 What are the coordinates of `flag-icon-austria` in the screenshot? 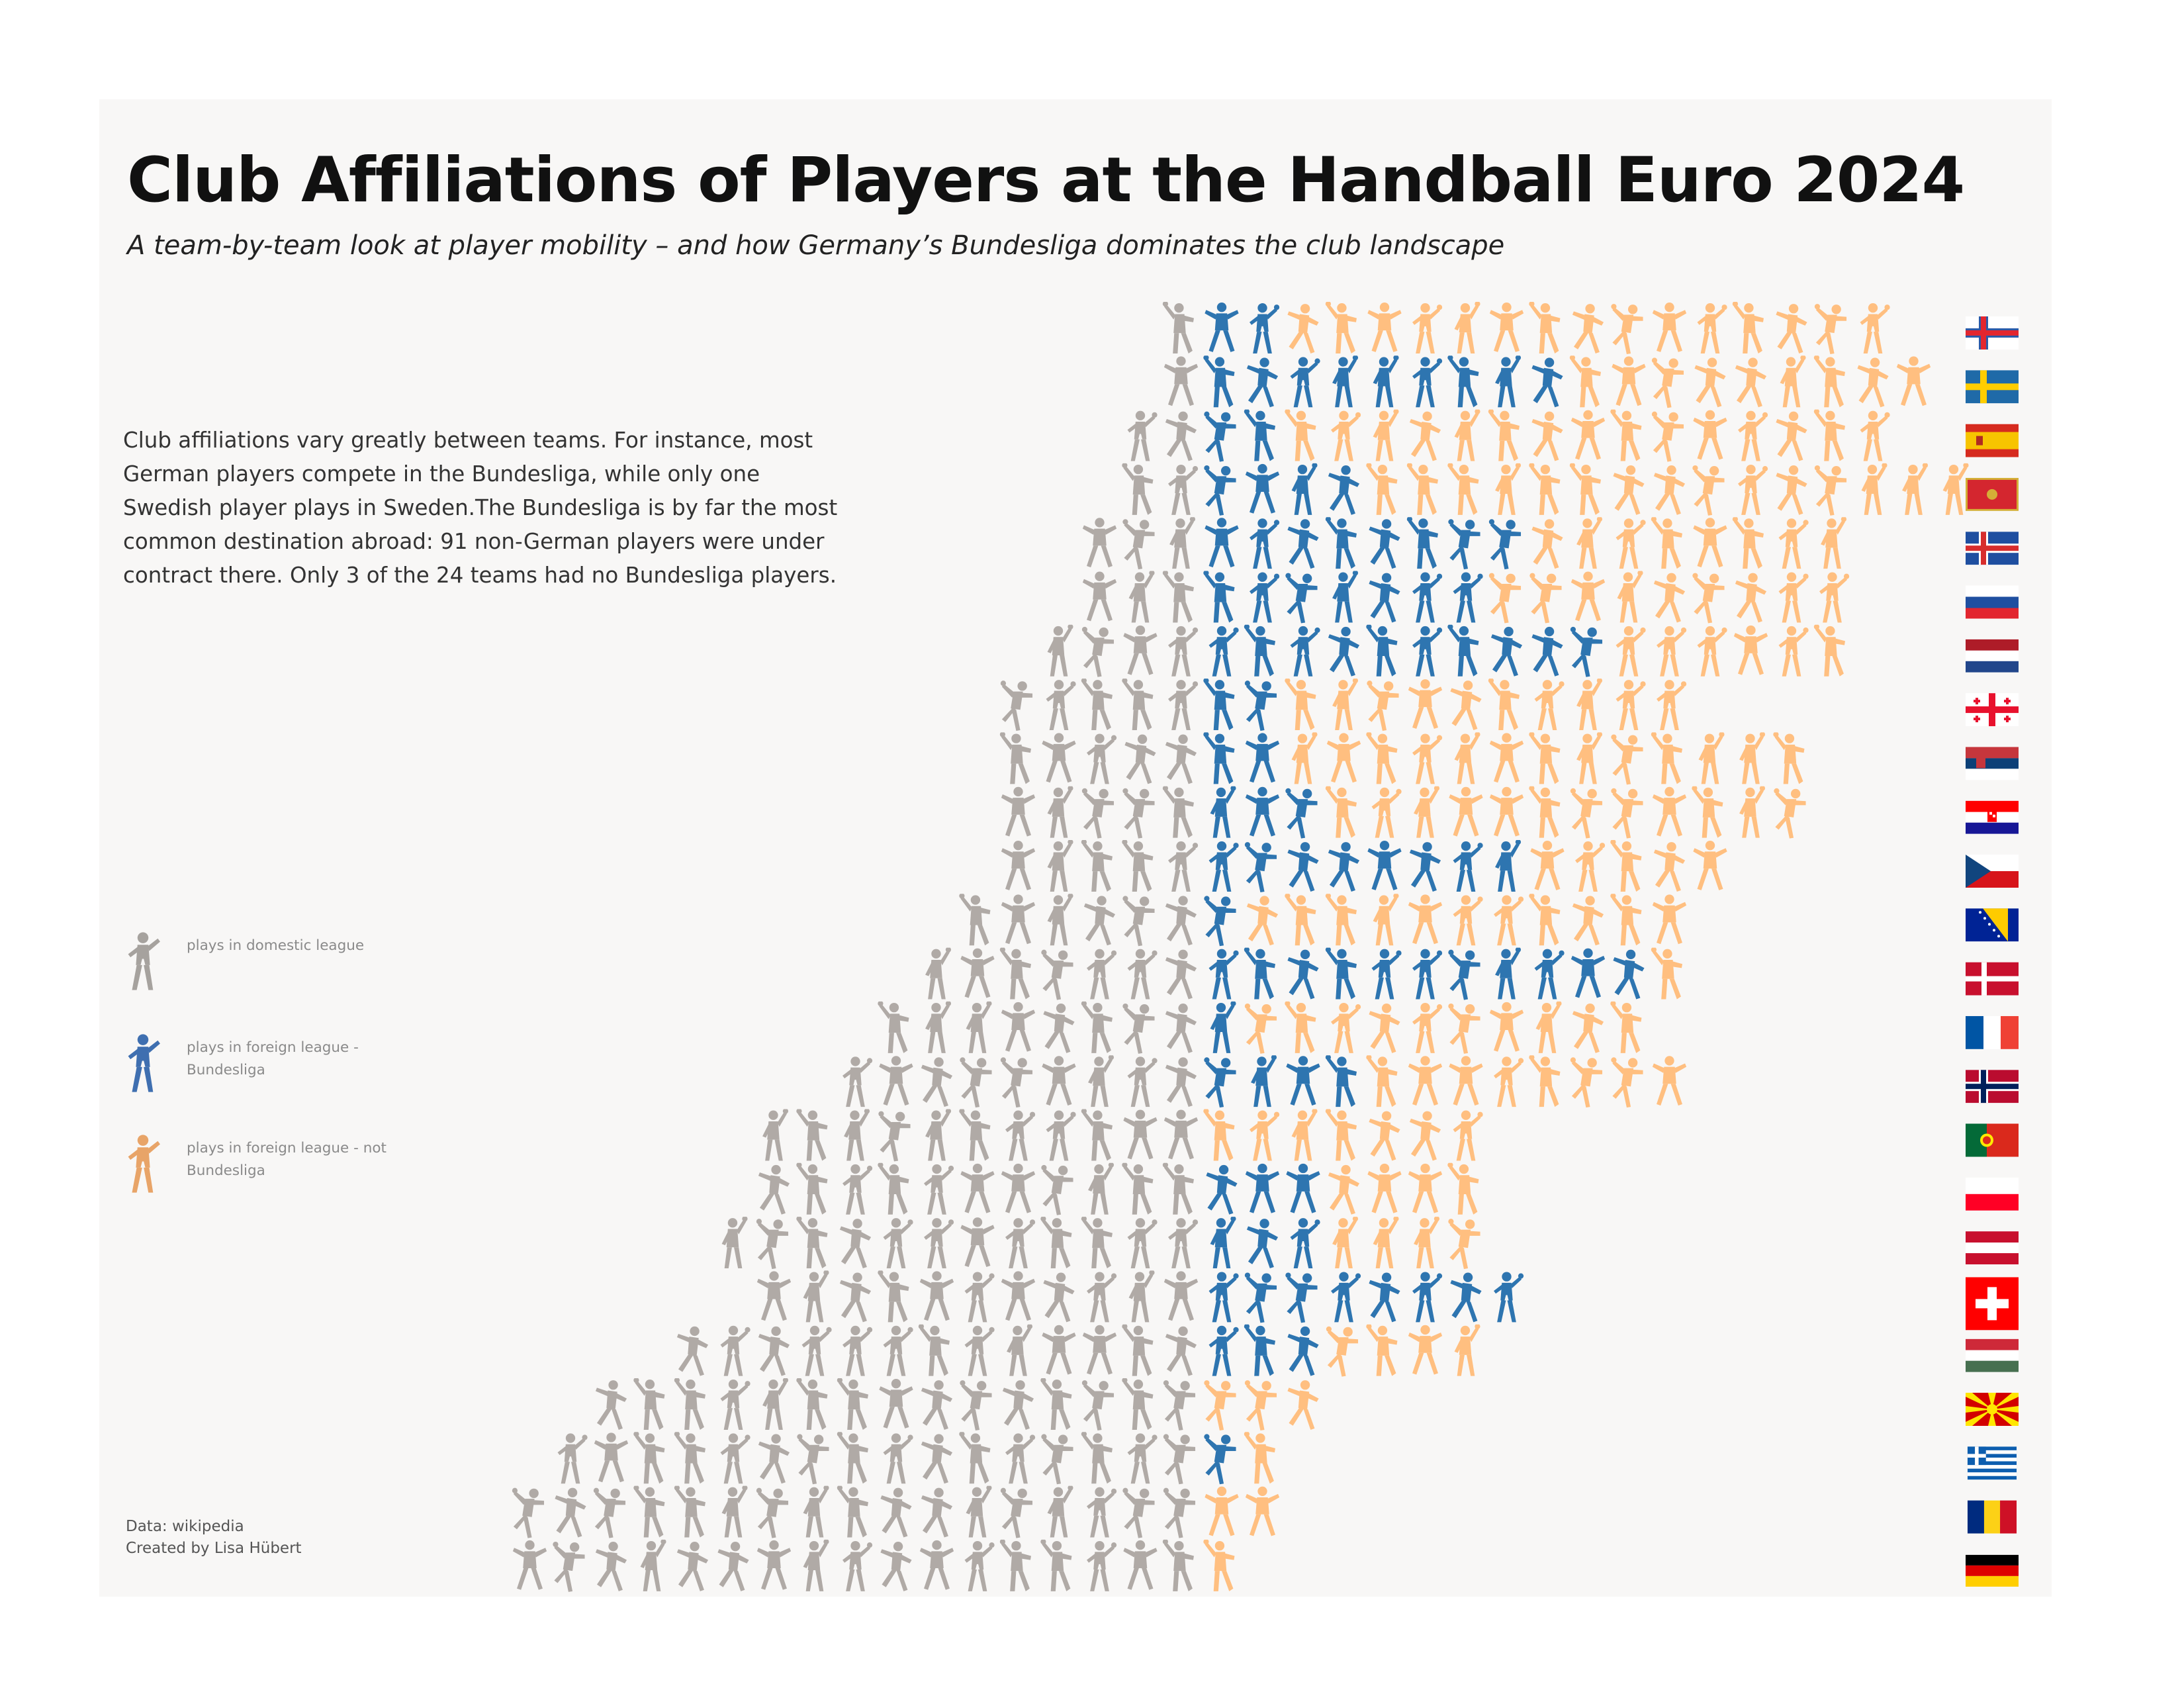 It's located at (1992, 1248).